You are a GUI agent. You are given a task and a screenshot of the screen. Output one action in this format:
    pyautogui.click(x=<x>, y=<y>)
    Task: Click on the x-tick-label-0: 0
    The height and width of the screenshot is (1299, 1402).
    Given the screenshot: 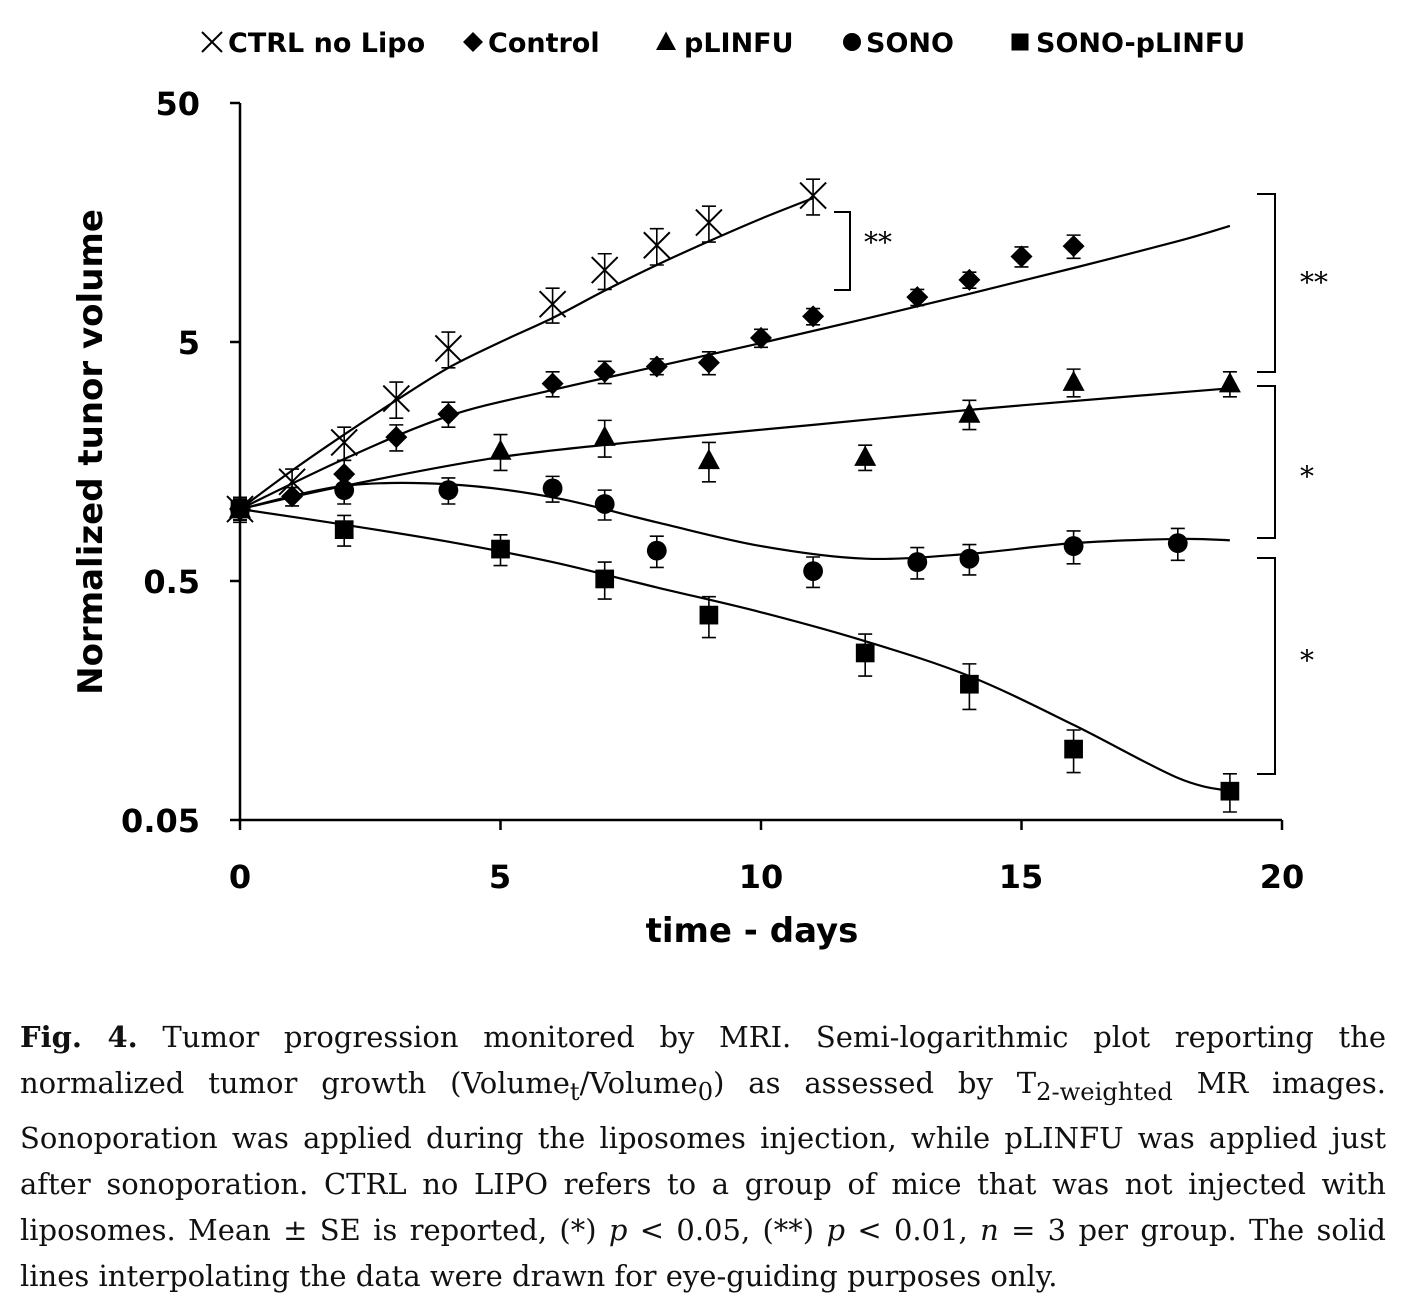 What is the action you would take?
    pyautogui.click(x=240, y=877)
    